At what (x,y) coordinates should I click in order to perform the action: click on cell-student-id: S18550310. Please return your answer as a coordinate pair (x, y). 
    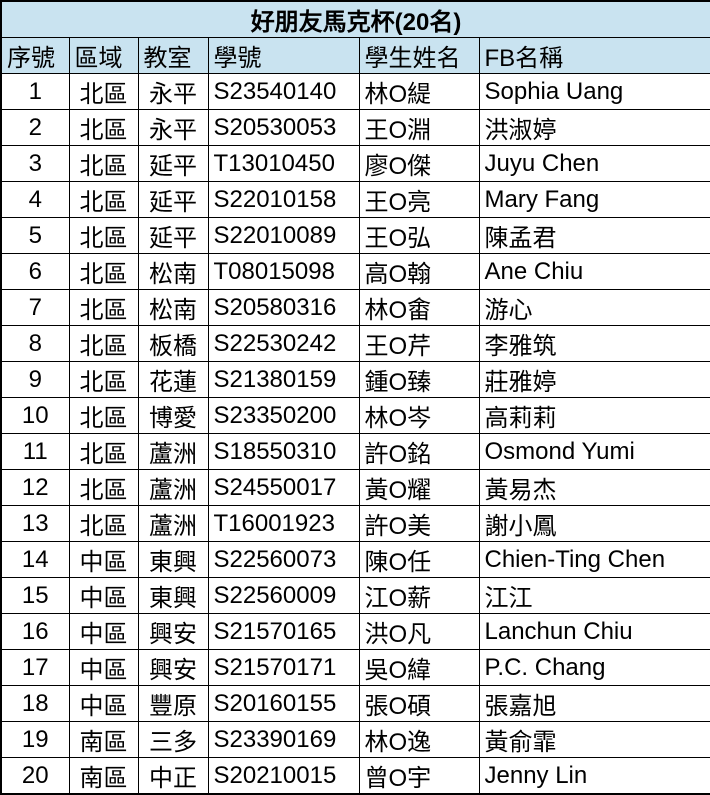
    Looking at the image, I should click on (283, 451).